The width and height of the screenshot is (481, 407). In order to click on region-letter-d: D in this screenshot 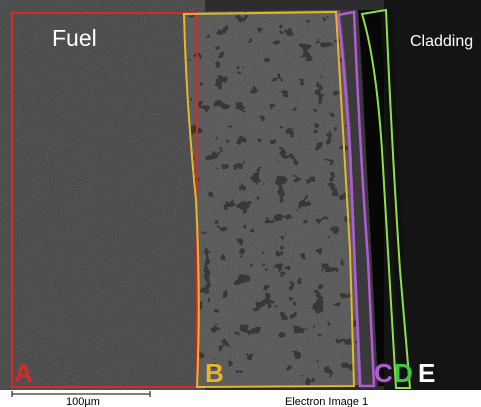, I will do `click(403, 373)`.